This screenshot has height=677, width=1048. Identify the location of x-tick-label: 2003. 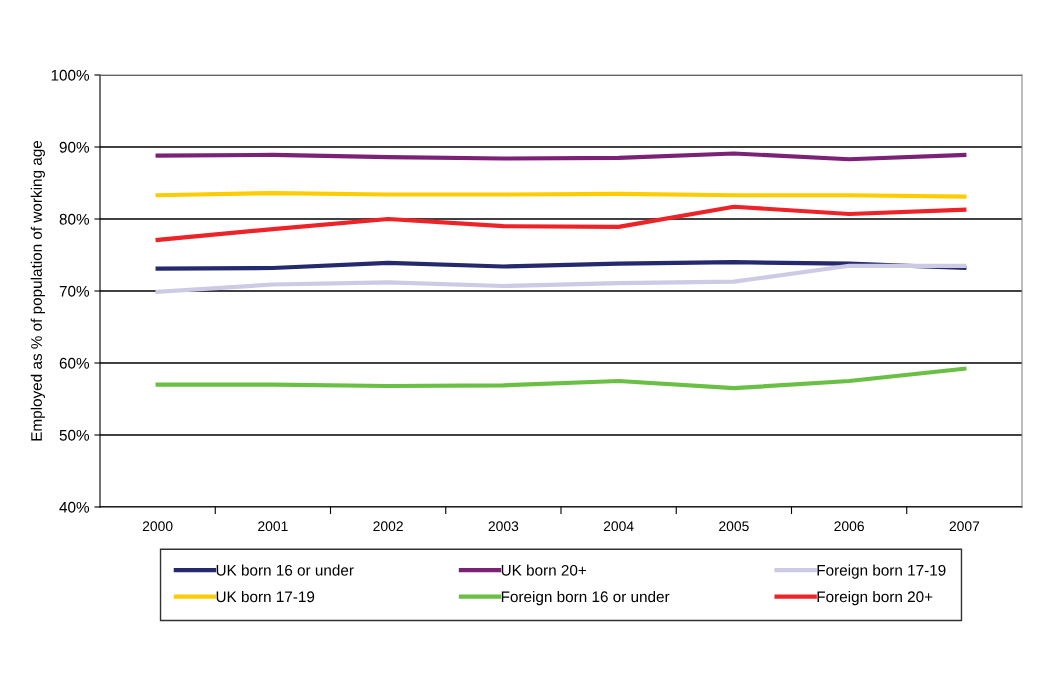
(503, 526).